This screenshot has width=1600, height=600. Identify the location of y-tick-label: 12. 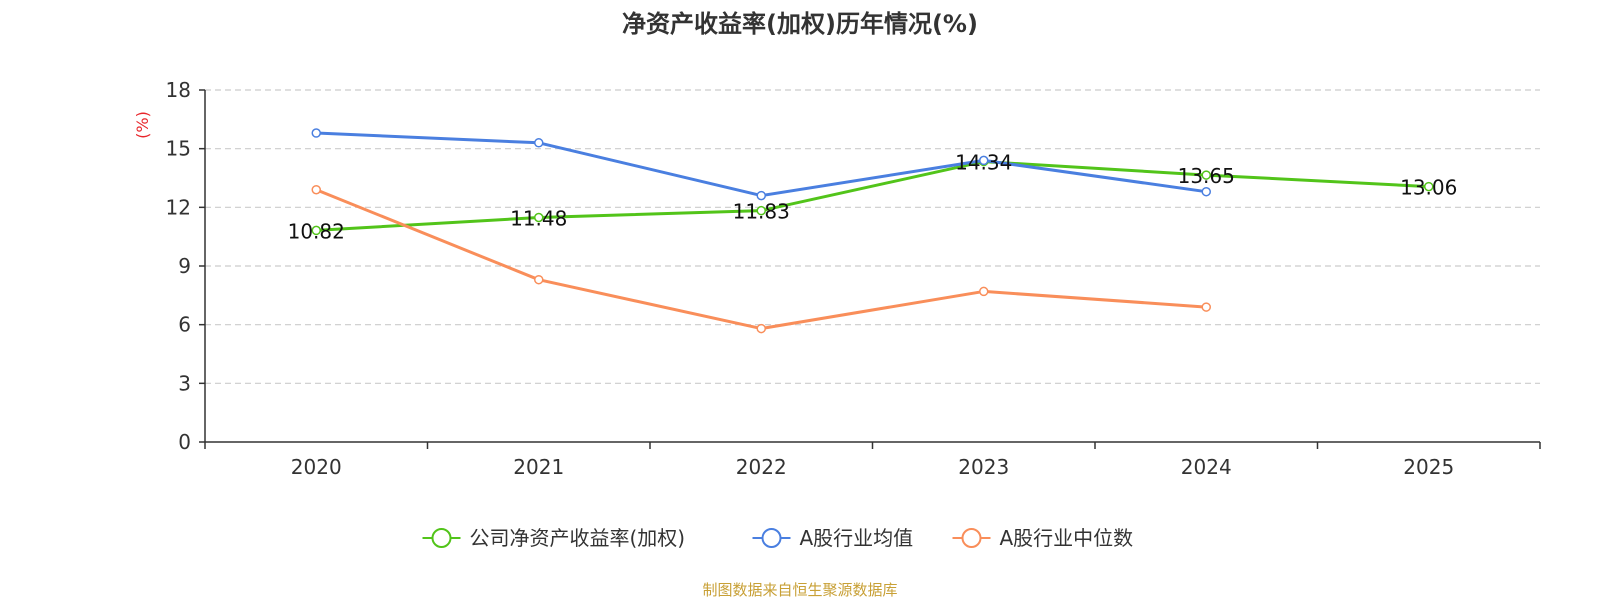
(178, 207).